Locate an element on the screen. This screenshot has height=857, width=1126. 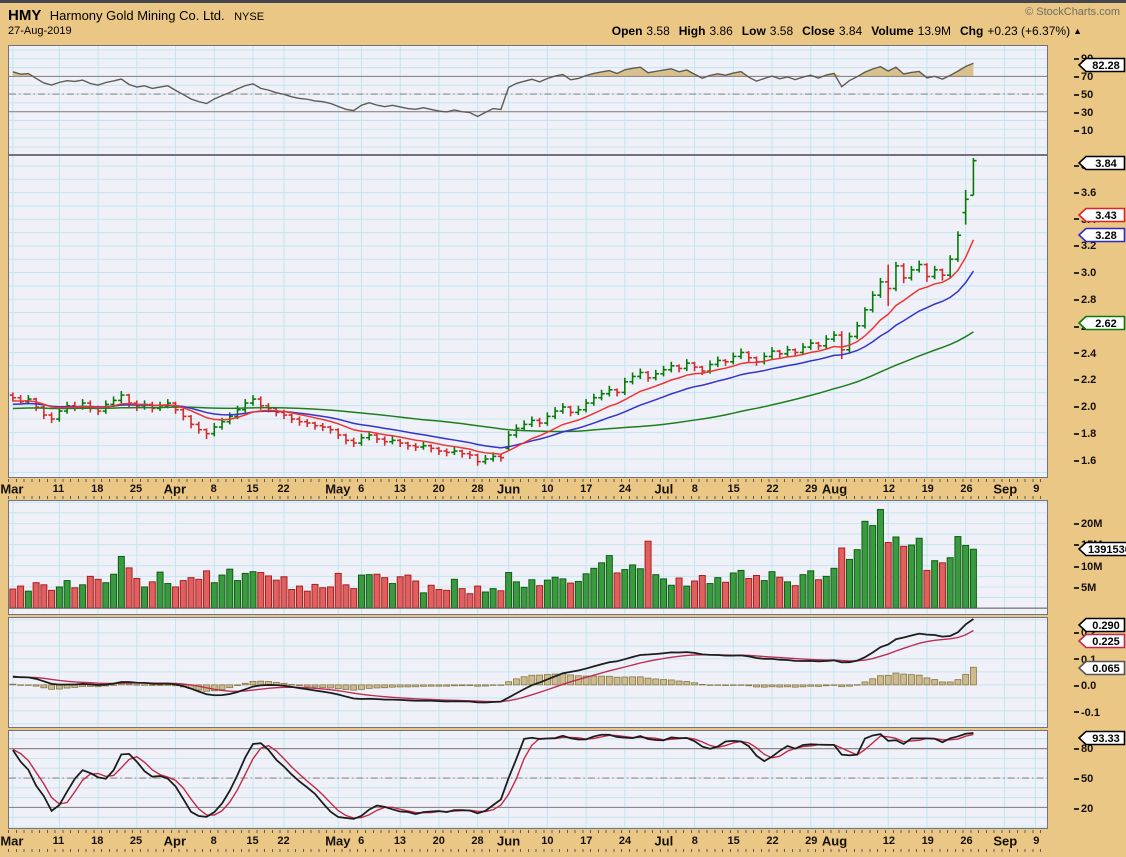
x-axis-label: 19 is located at coordinates (927, 489).